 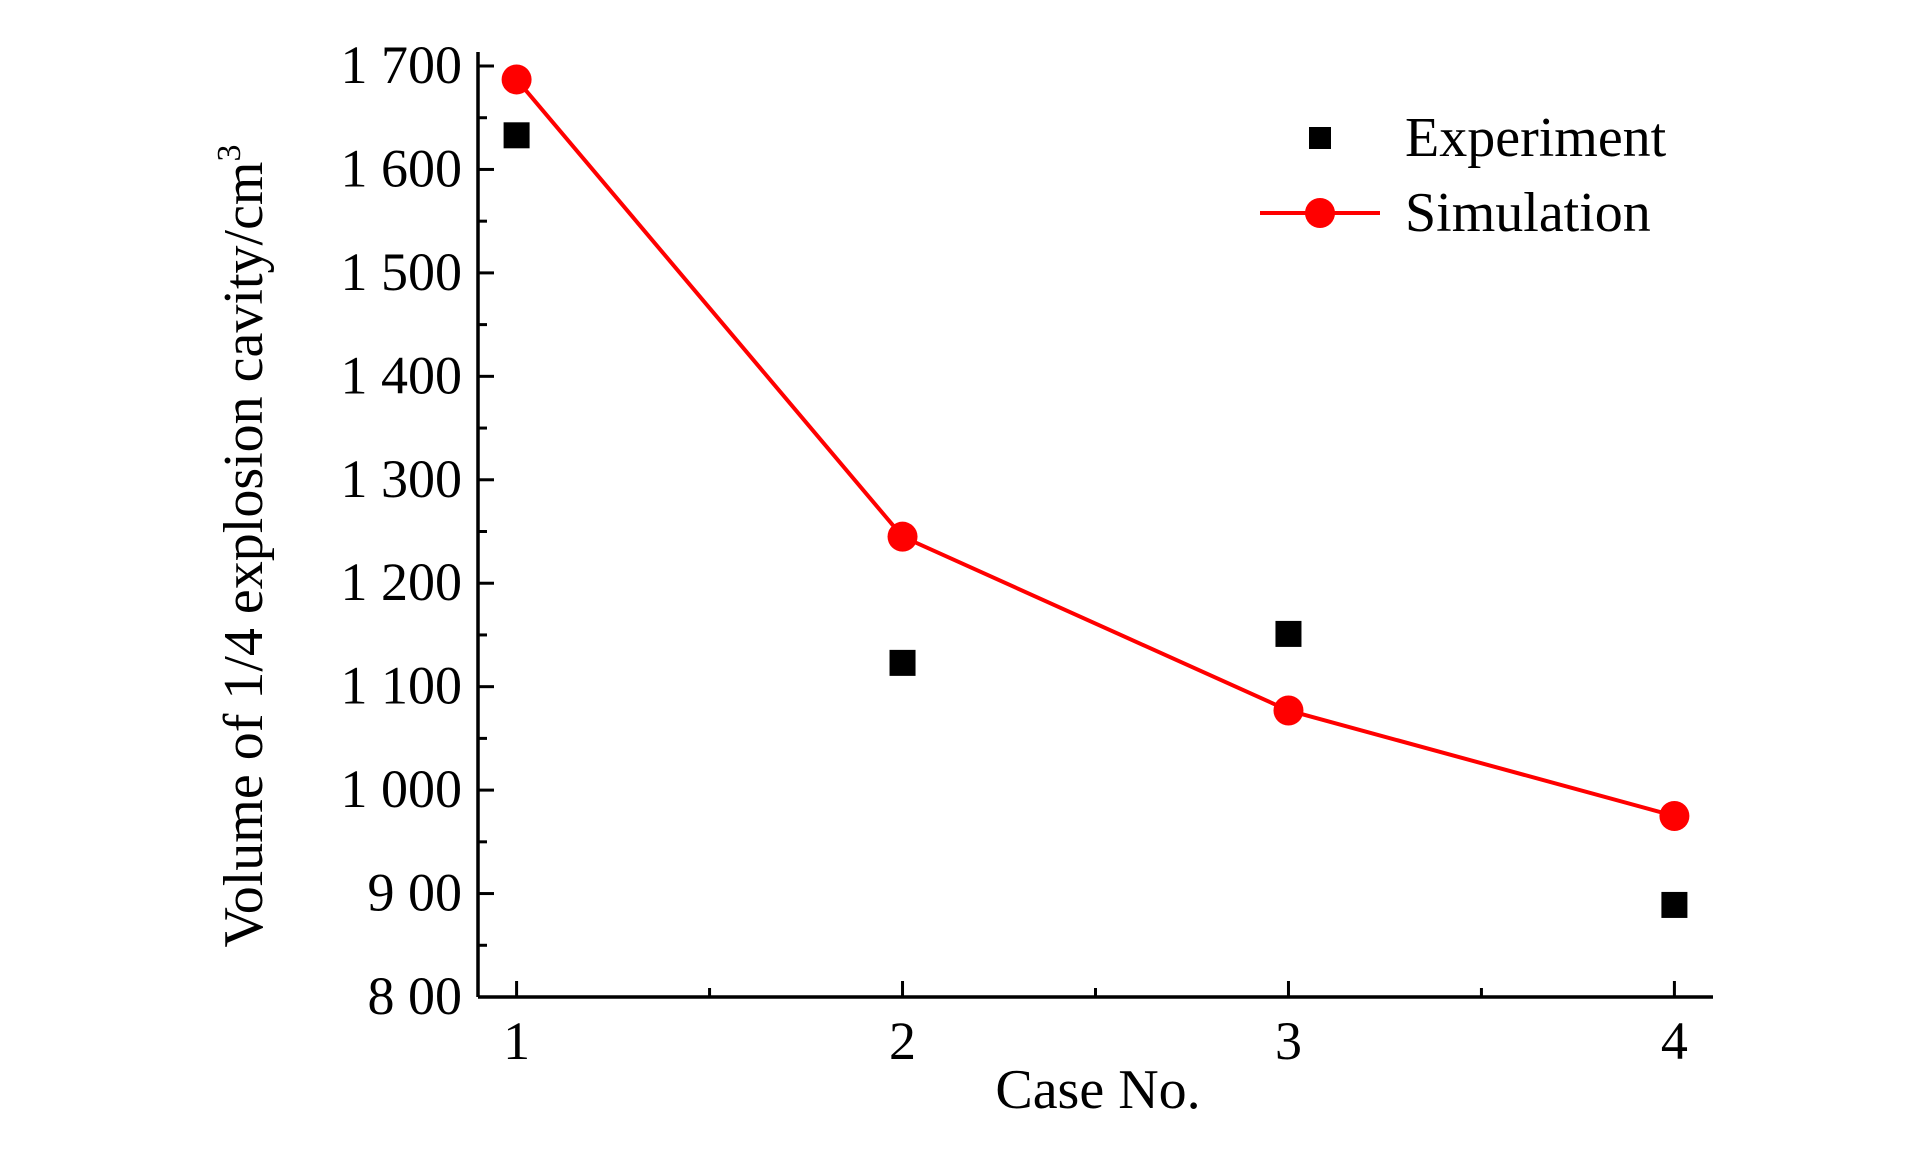 I want to click on x-tick-label: 1, so click(x=516, y=1041).